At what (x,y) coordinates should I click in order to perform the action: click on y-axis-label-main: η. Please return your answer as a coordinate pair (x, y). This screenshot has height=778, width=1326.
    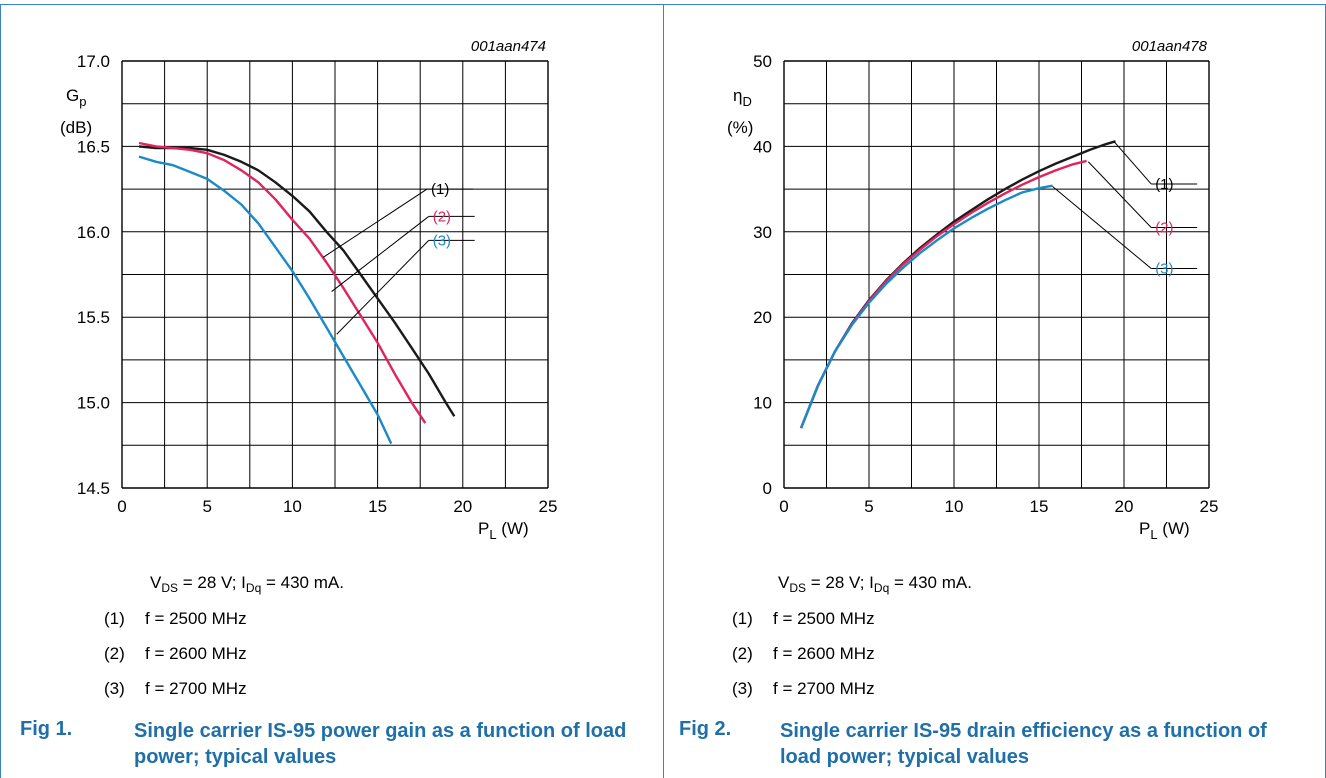
    Looking at the image, I should click on (737, 95).